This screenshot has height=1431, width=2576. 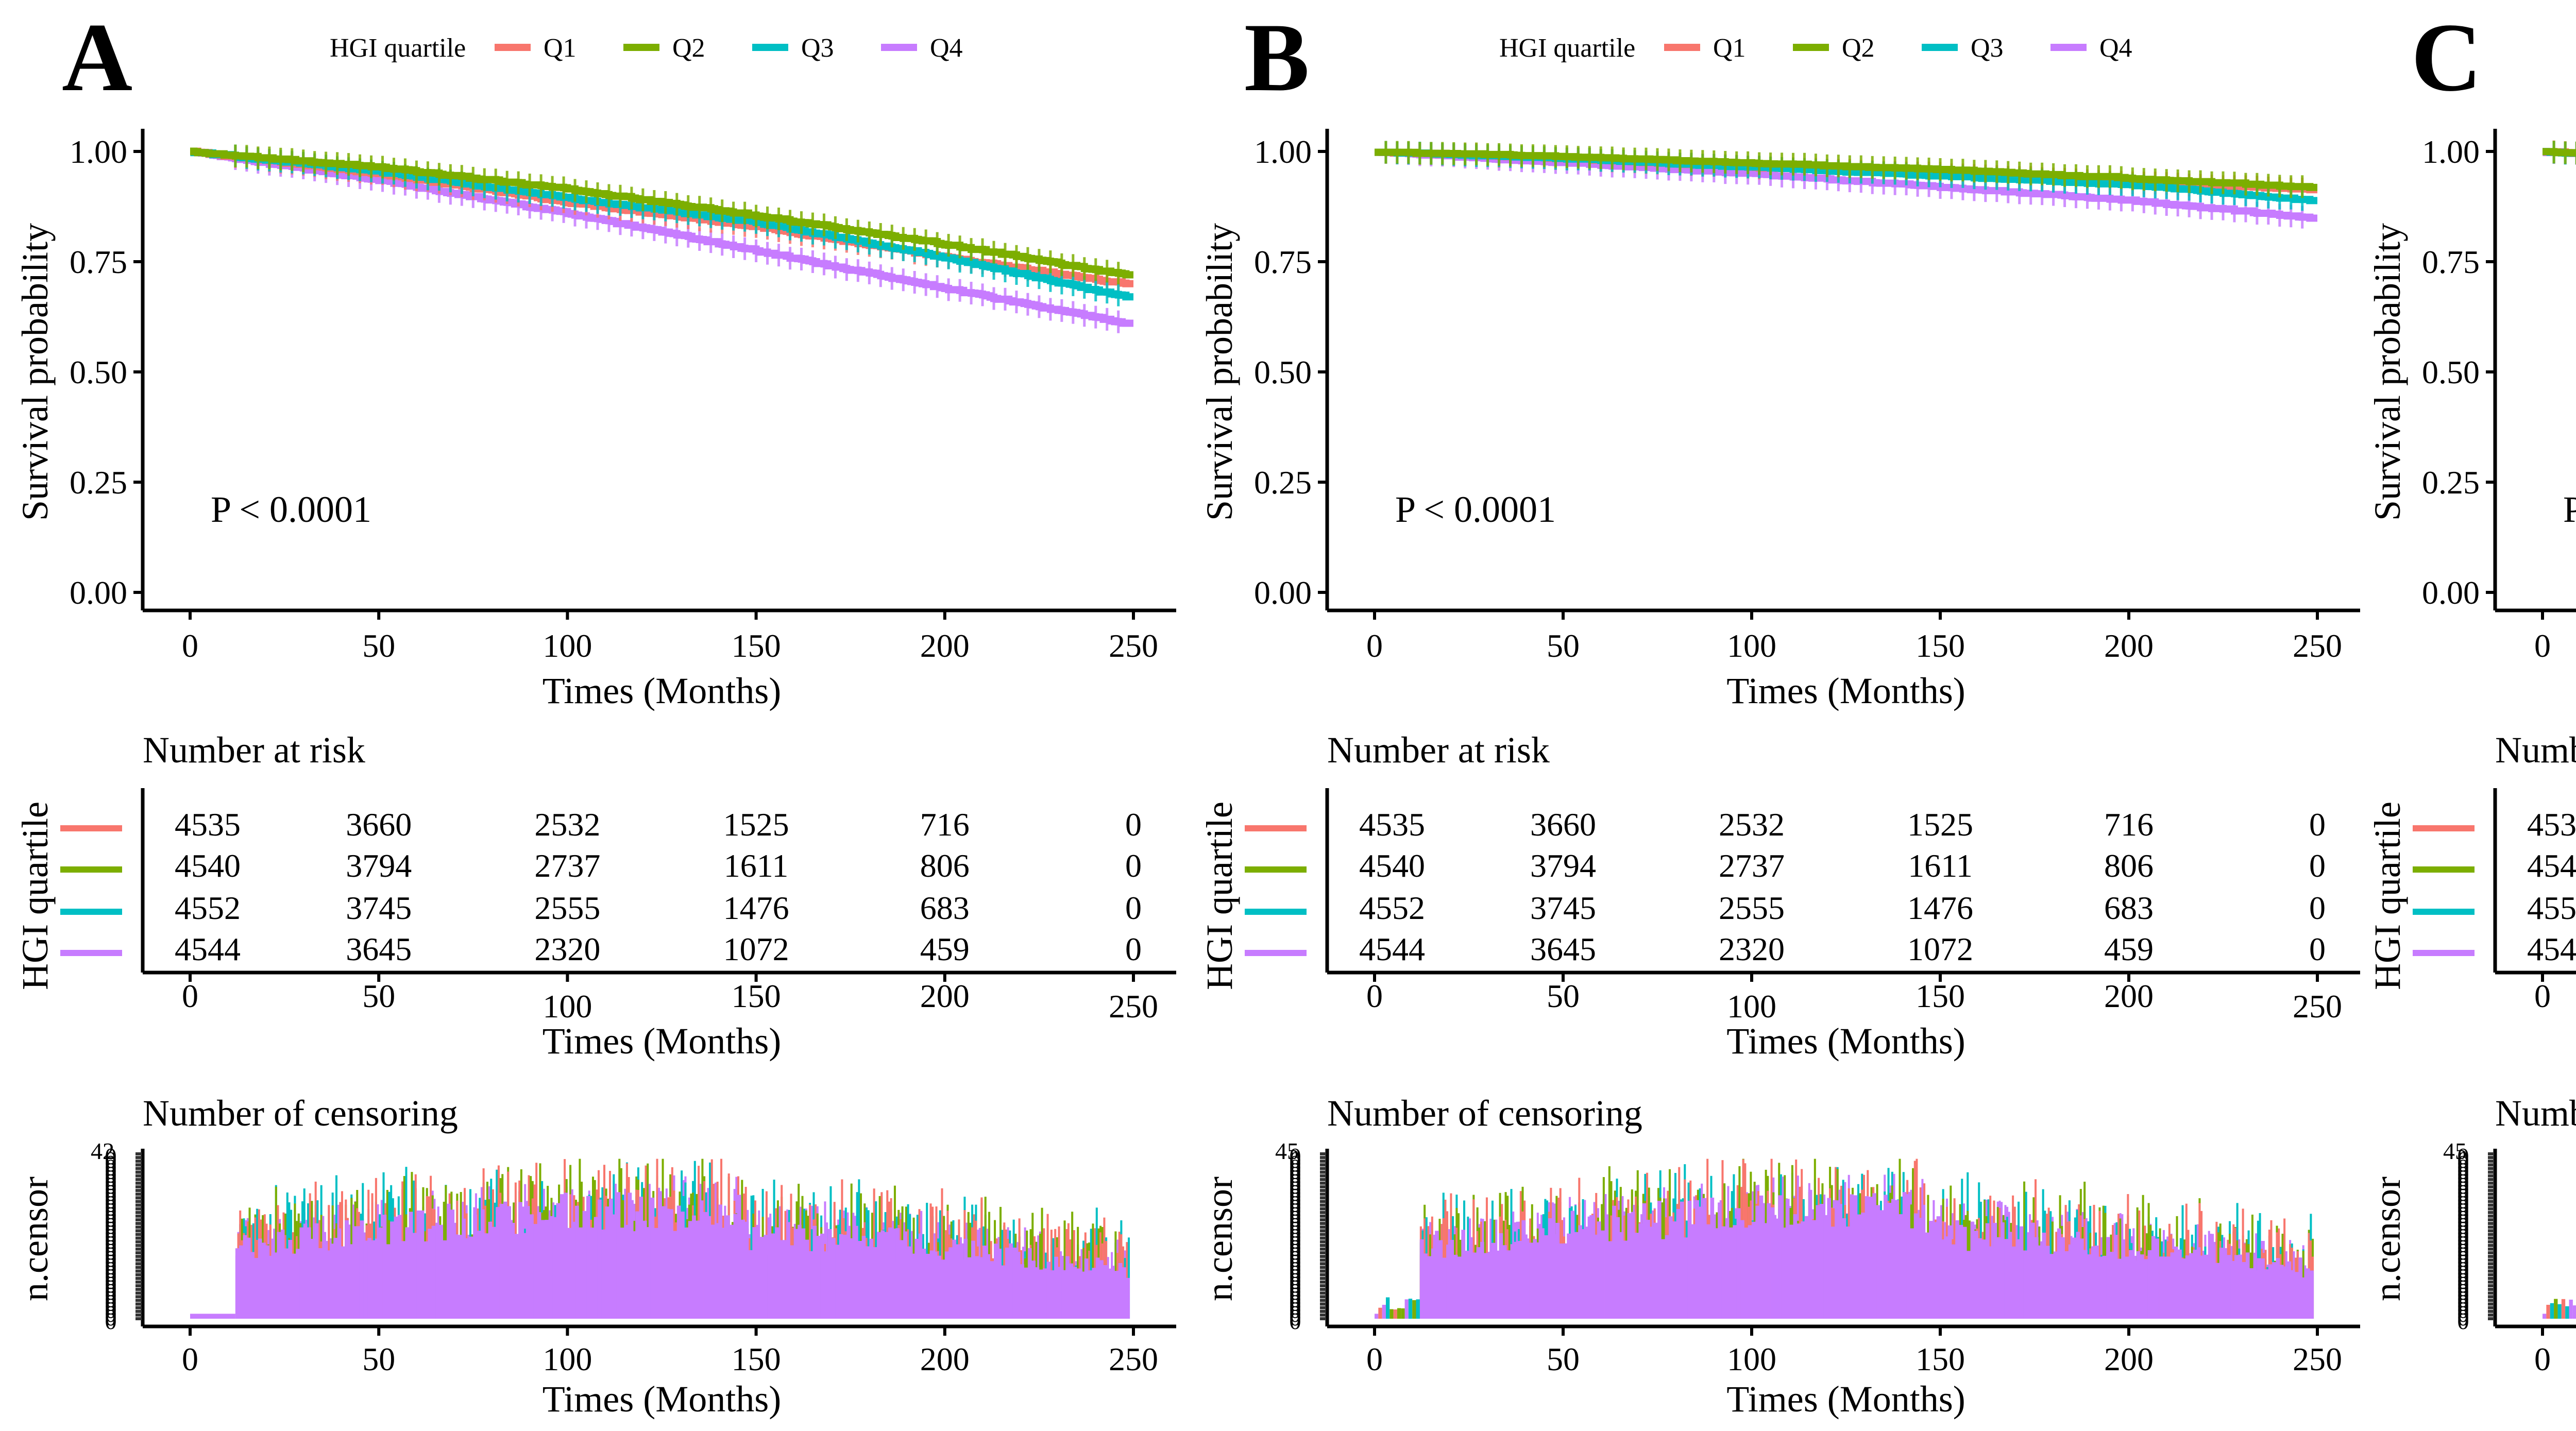 I want to click on censor-y-max-label: 45, so click(x=1287, y=1151).